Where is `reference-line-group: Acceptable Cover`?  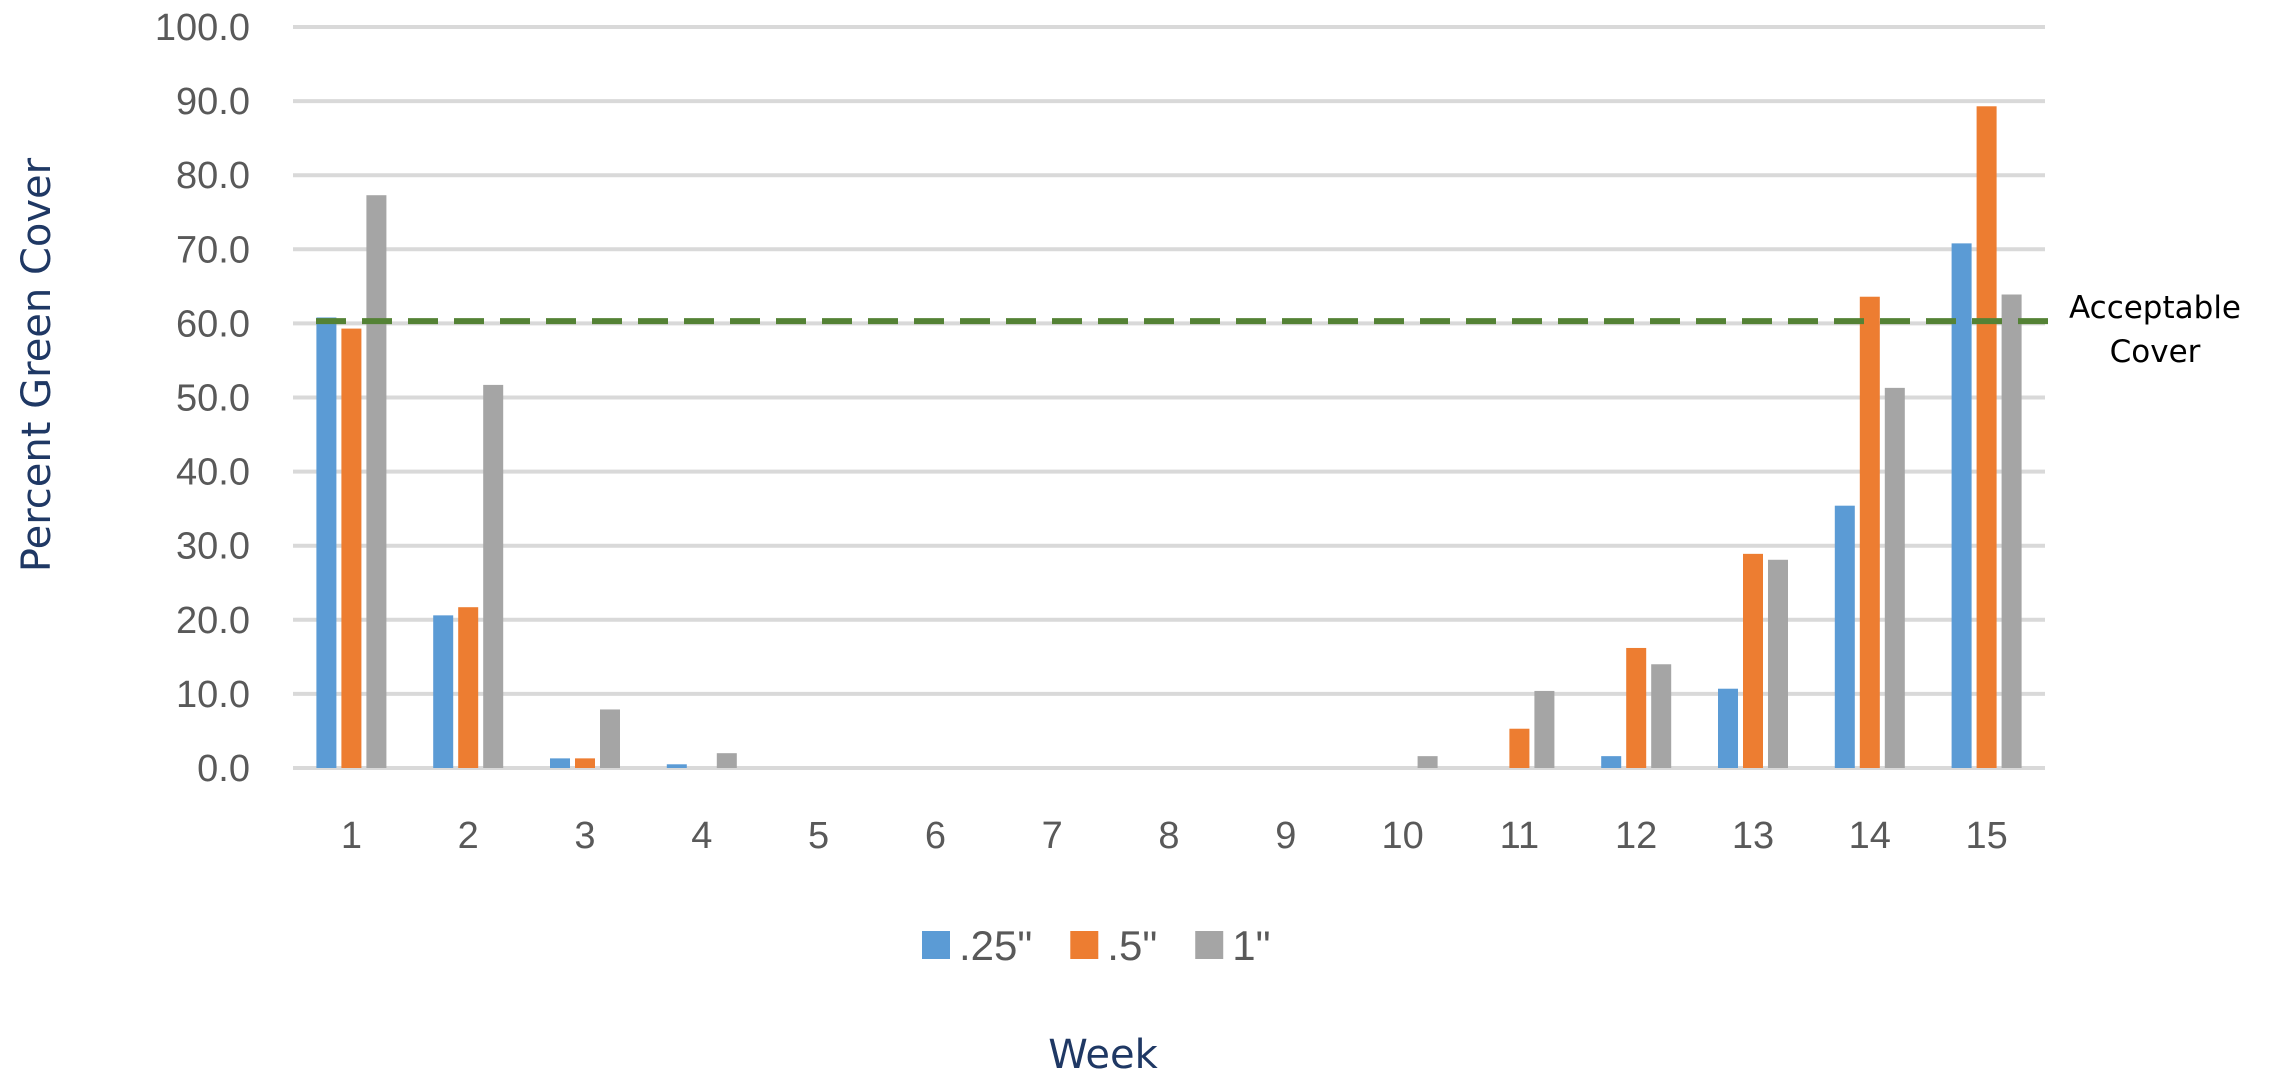 reference-line-group: Acceptable Cover is located at coordinates (1278, 330).